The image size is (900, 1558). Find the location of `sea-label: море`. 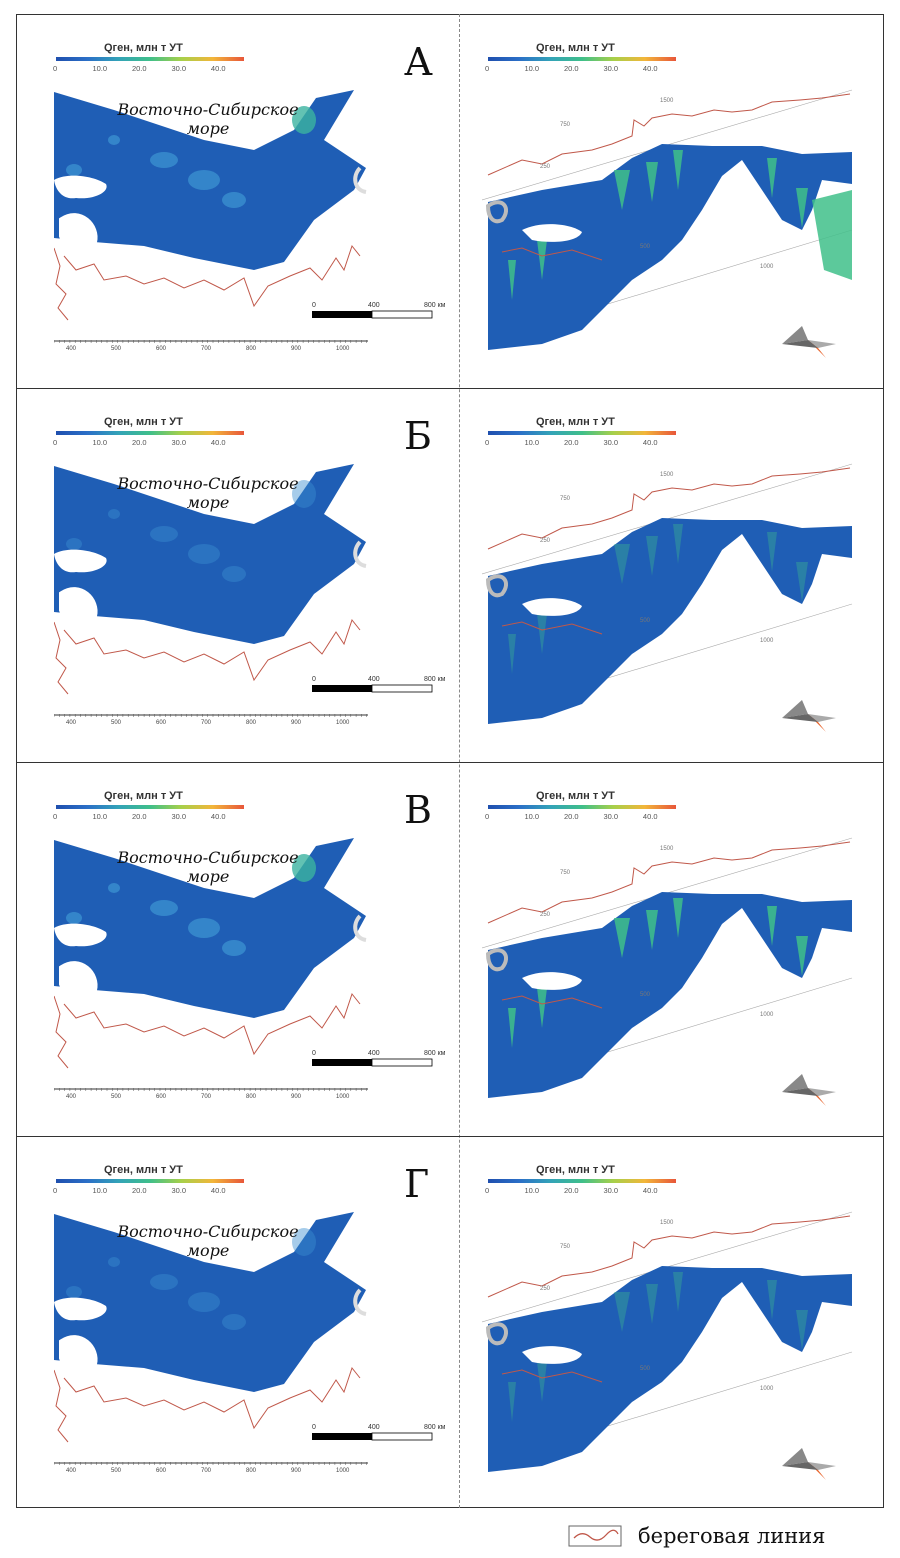

sea-label: море is located at coordinates (208, 128).